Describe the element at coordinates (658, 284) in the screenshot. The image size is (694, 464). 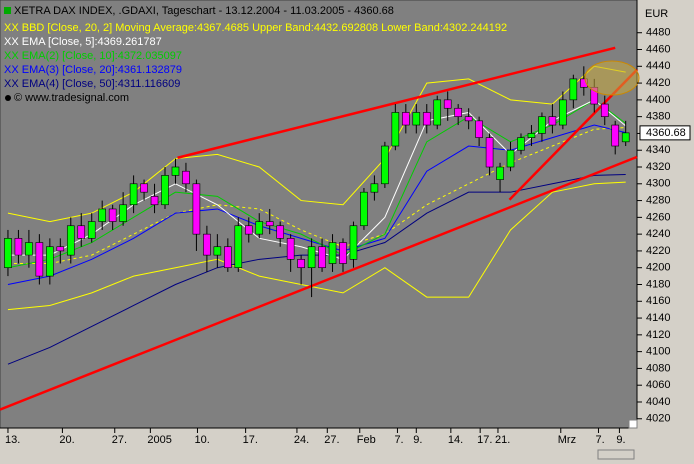
I see `y-tick-label: 4180` at that location.